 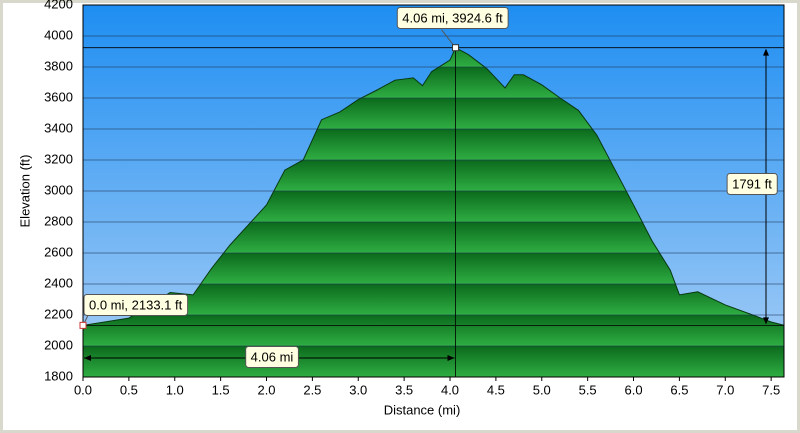 I want to click on y-axis-label: Elevation (ft), so click(x=24, y=191).